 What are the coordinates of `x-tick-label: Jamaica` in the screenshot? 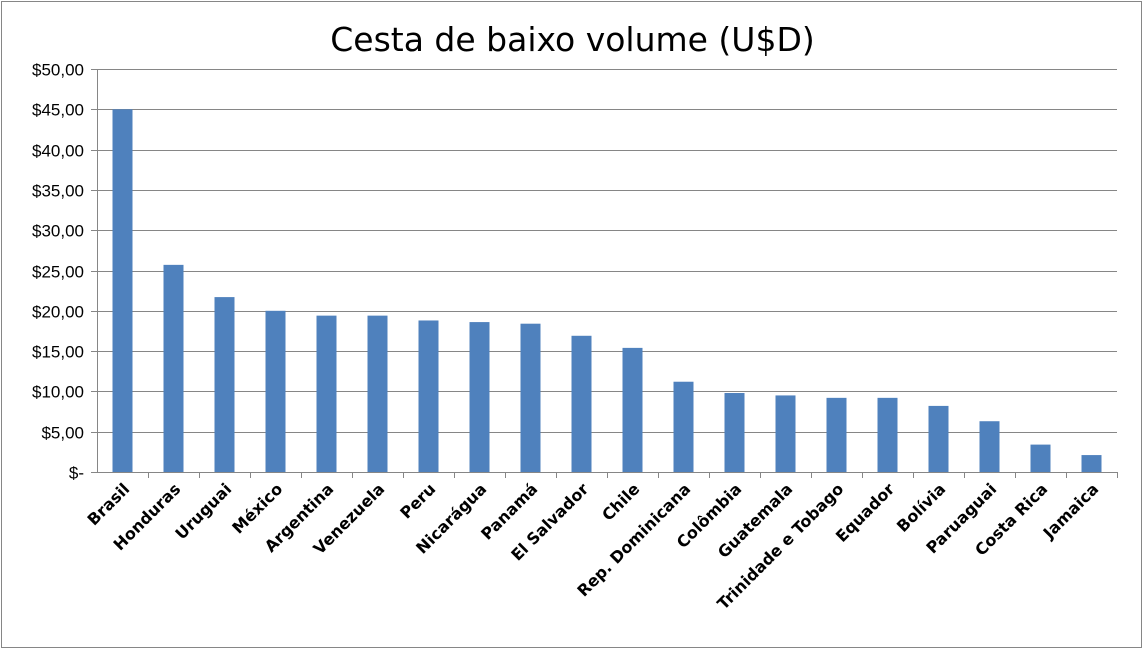 It's located at (1071, 511).